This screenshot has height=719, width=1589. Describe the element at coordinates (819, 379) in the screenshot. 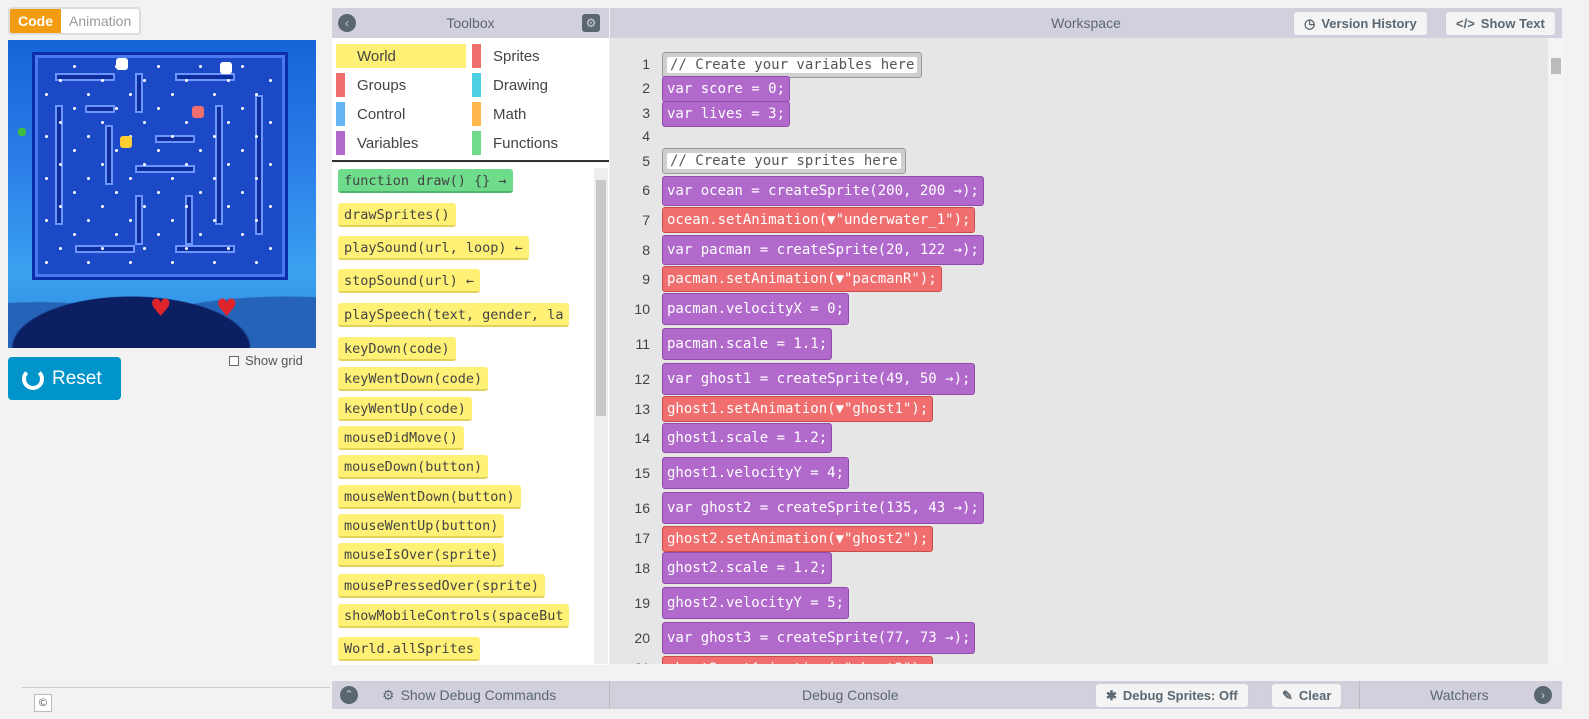

I see `code-block: var ghost1 = createSprite(49, 50 →);` at that location.